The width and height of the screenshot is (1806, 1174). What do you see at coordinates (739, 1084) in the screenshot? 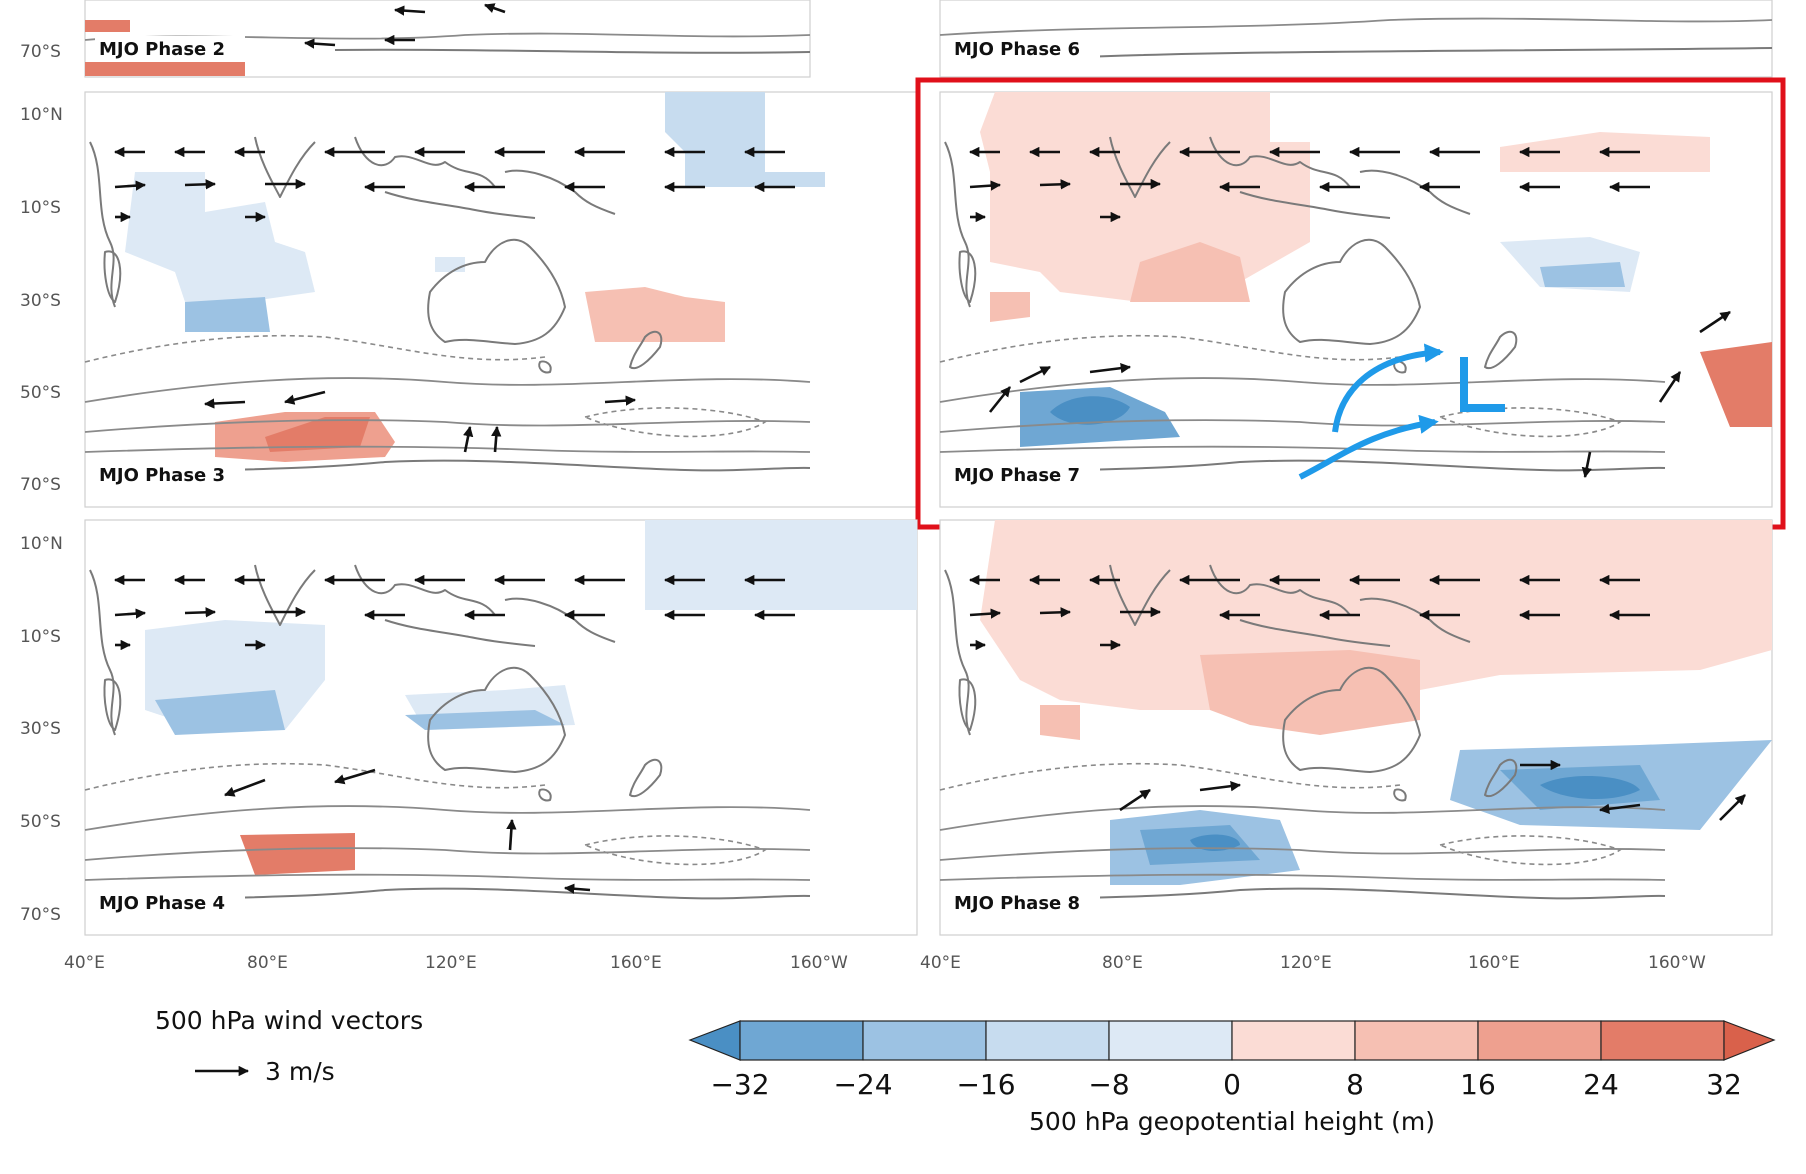
I see `svg-text: −32` at bounding box center [739, 1084].